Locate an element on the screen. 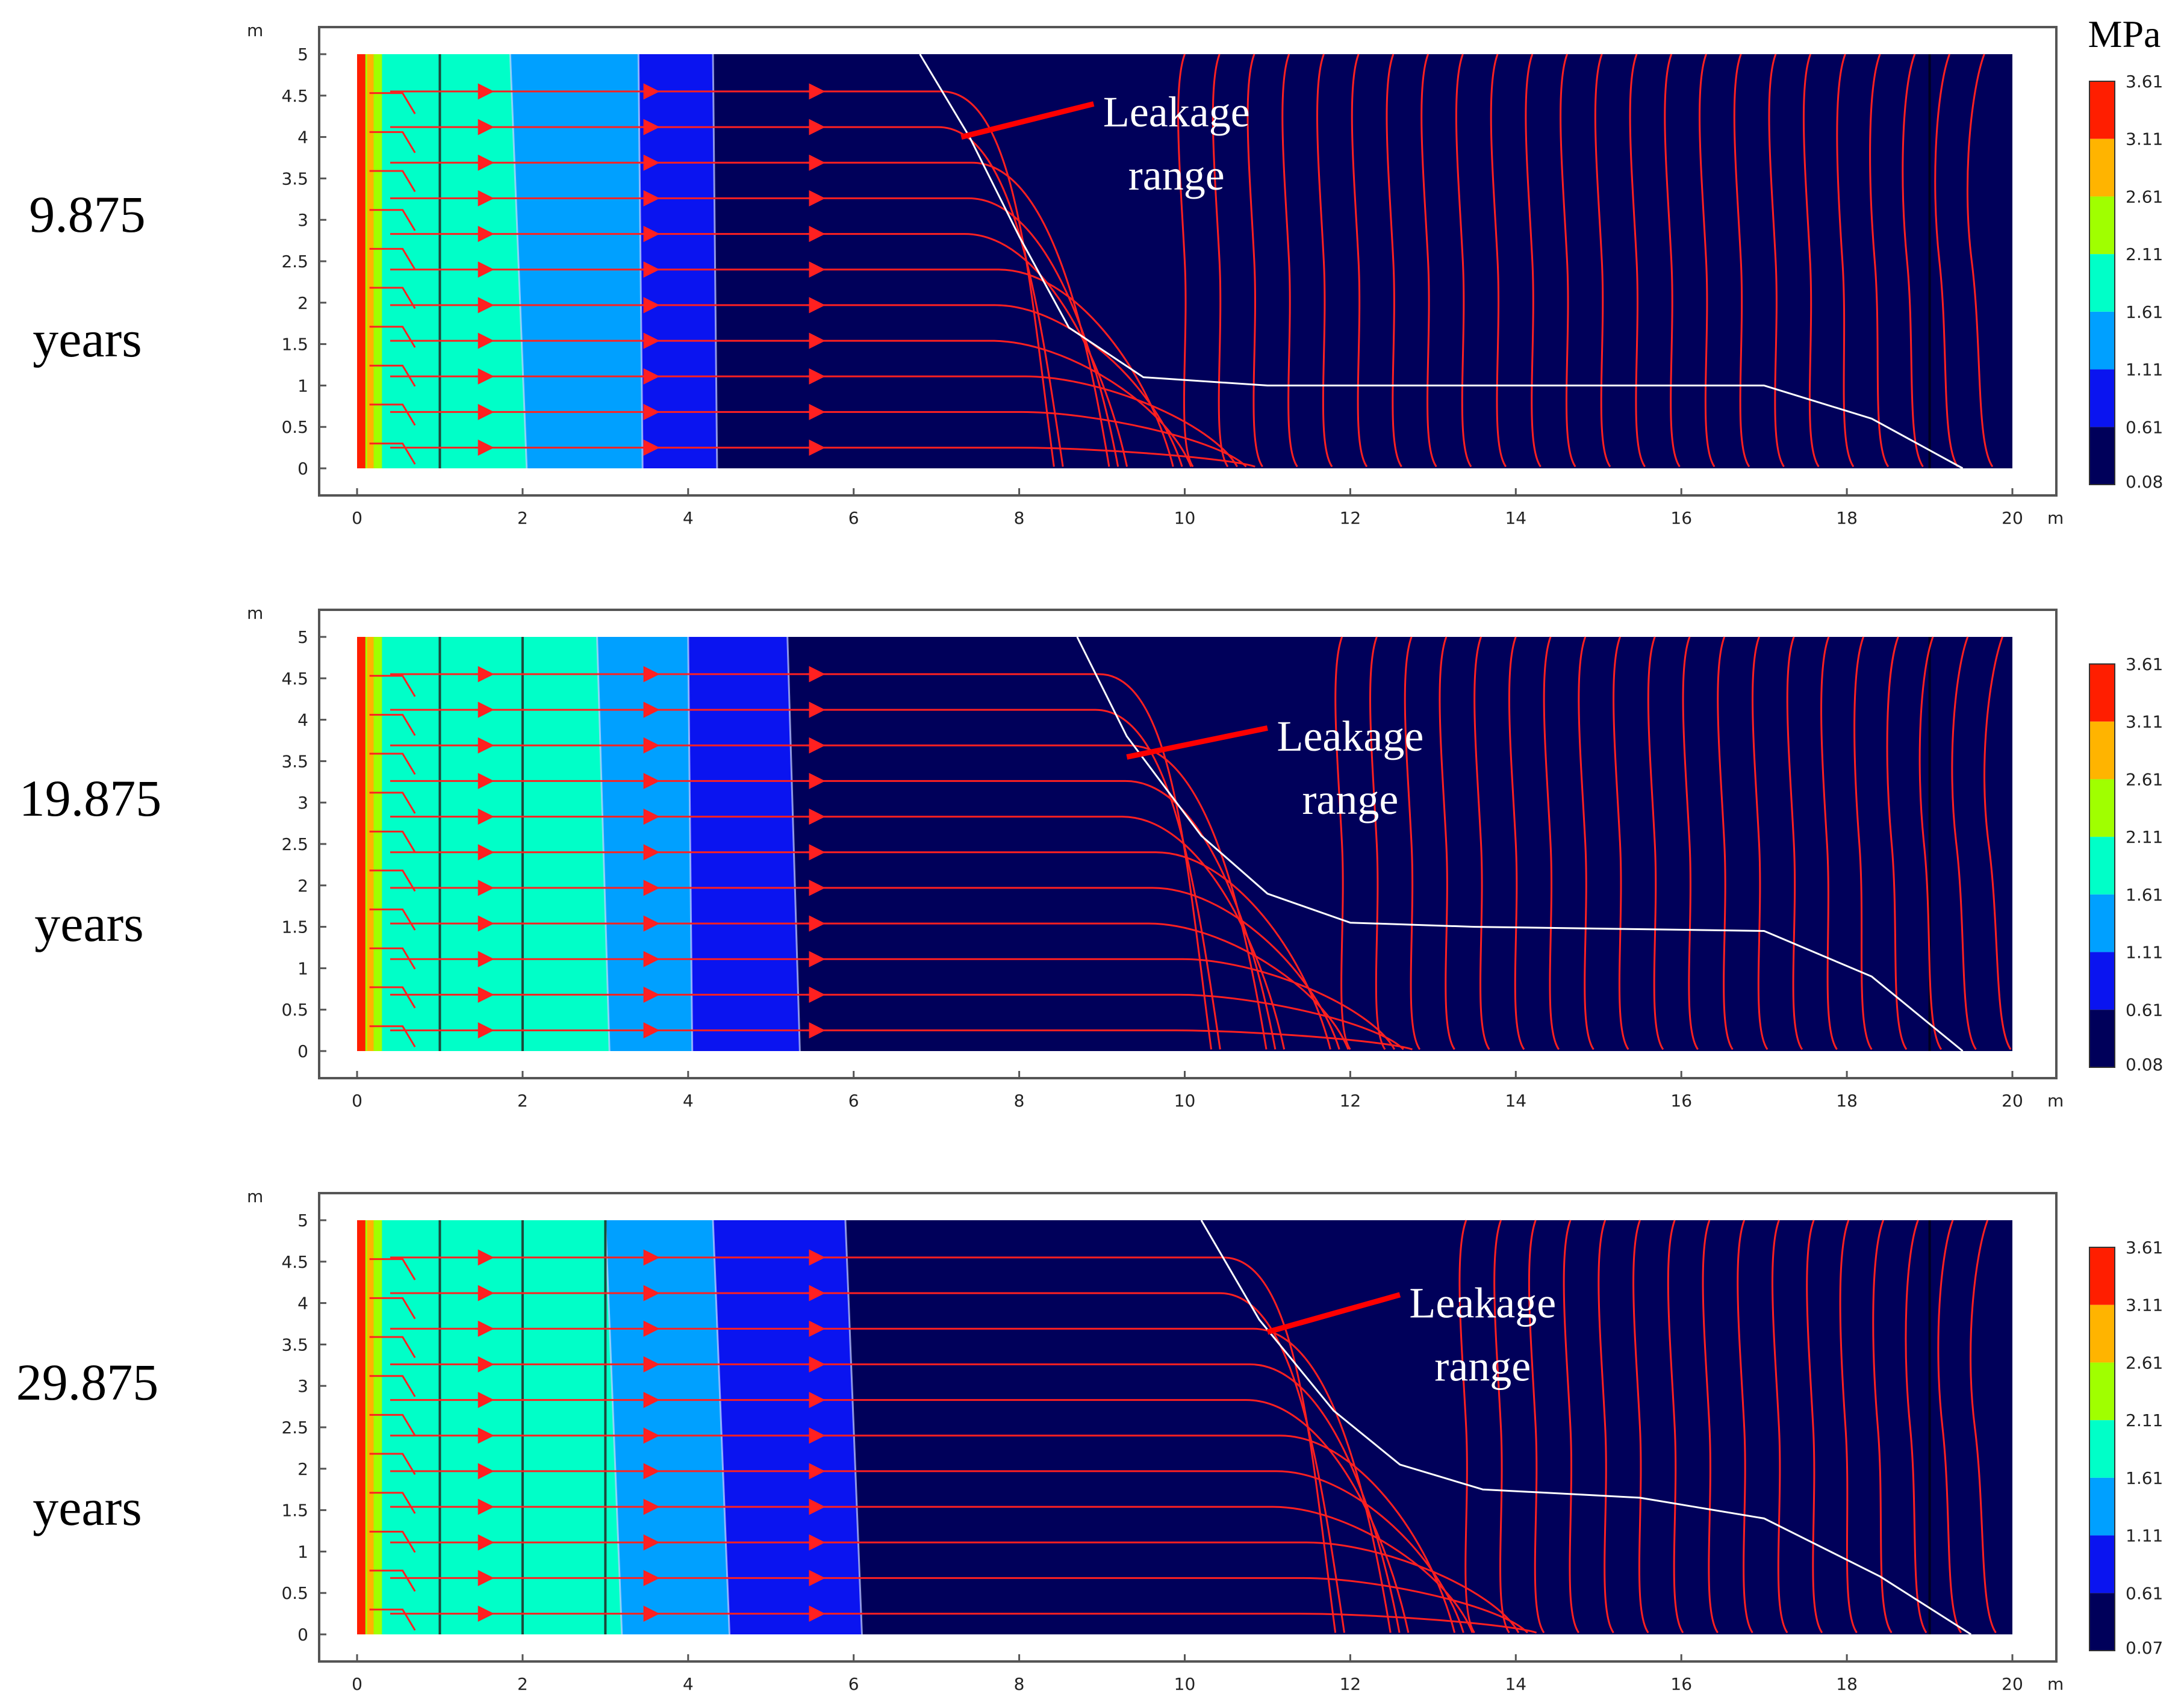  panel-3-y-tick-label-4: 2 is located at coordinates (302, 1469).